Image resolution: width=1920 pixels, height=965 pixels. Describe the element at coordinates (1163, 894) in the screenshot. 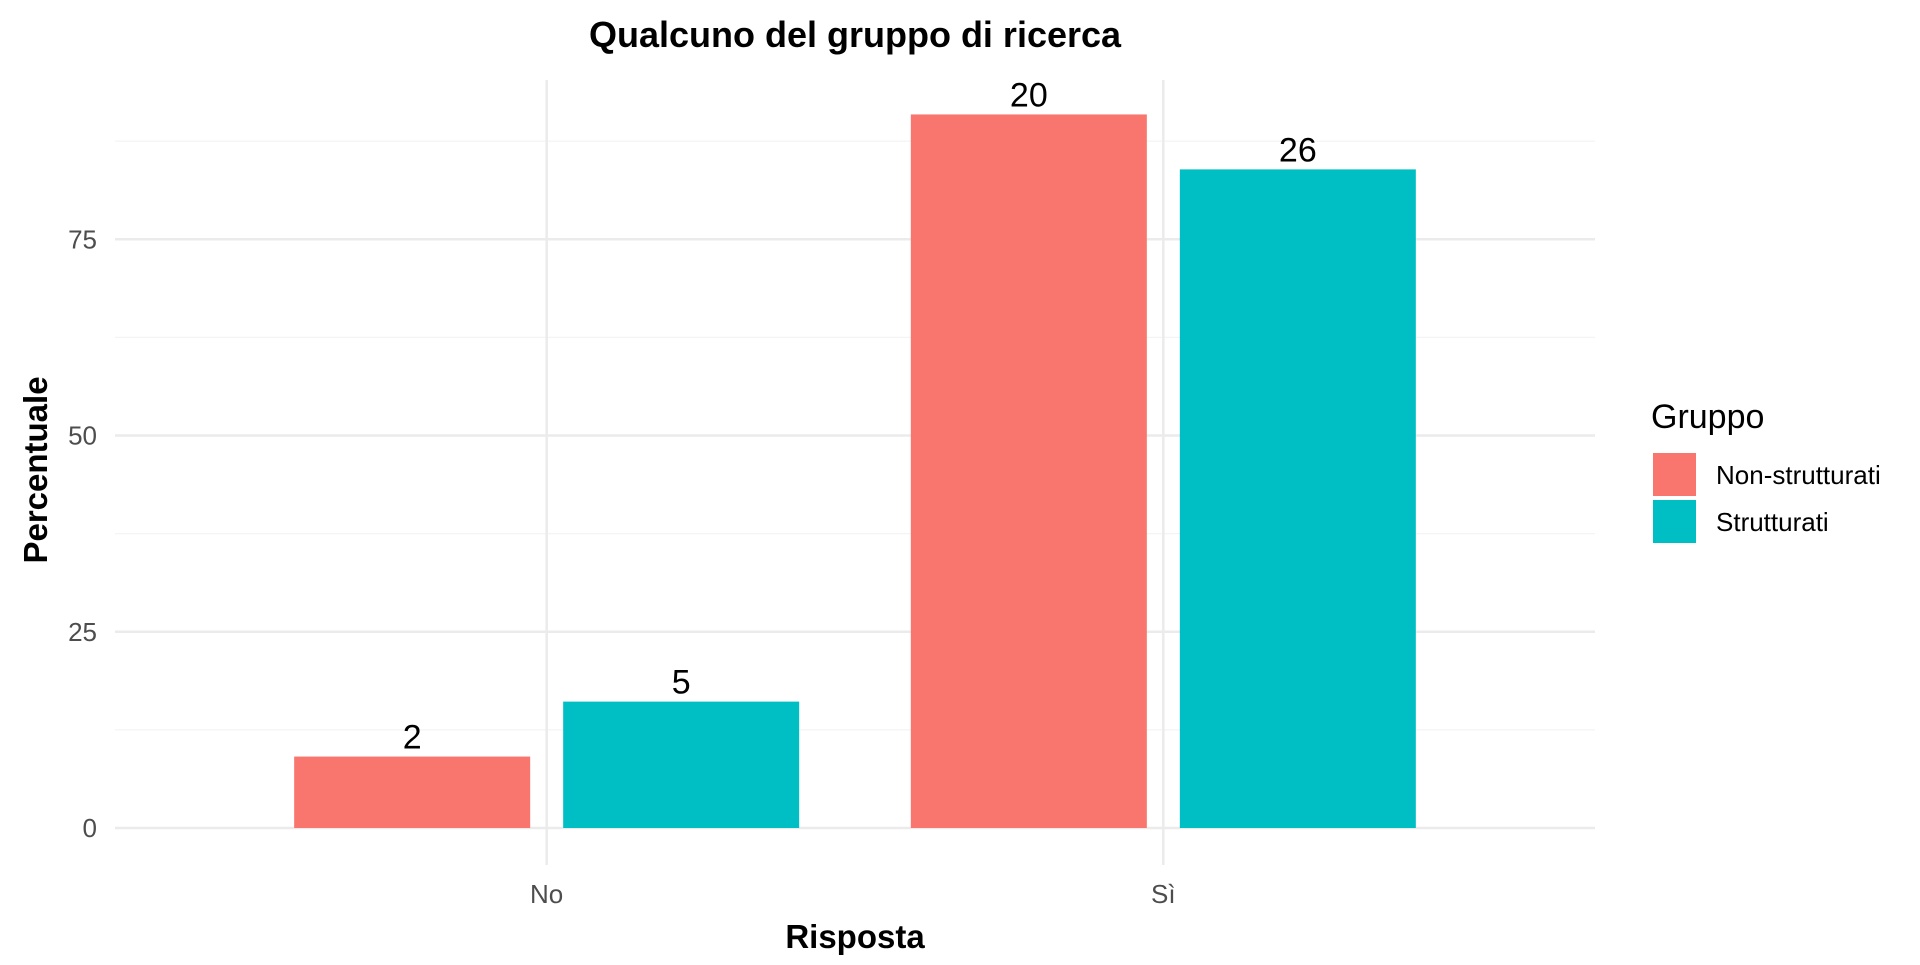

I see `x-tick-label: Sì` at that location.